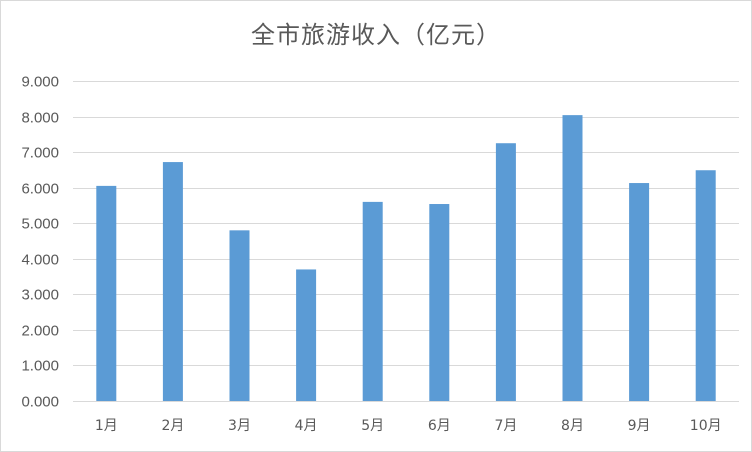 This screenshot has height=452, width=752. I want to click on x-tick-label: 6月, so click(439, 426).